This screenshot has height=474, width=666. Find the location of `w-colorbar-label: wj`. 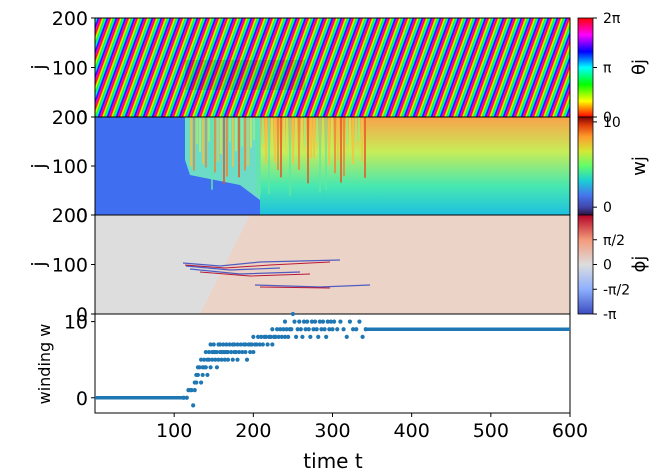

w-colorbar-label: wj is located at coordinates (639, 166).